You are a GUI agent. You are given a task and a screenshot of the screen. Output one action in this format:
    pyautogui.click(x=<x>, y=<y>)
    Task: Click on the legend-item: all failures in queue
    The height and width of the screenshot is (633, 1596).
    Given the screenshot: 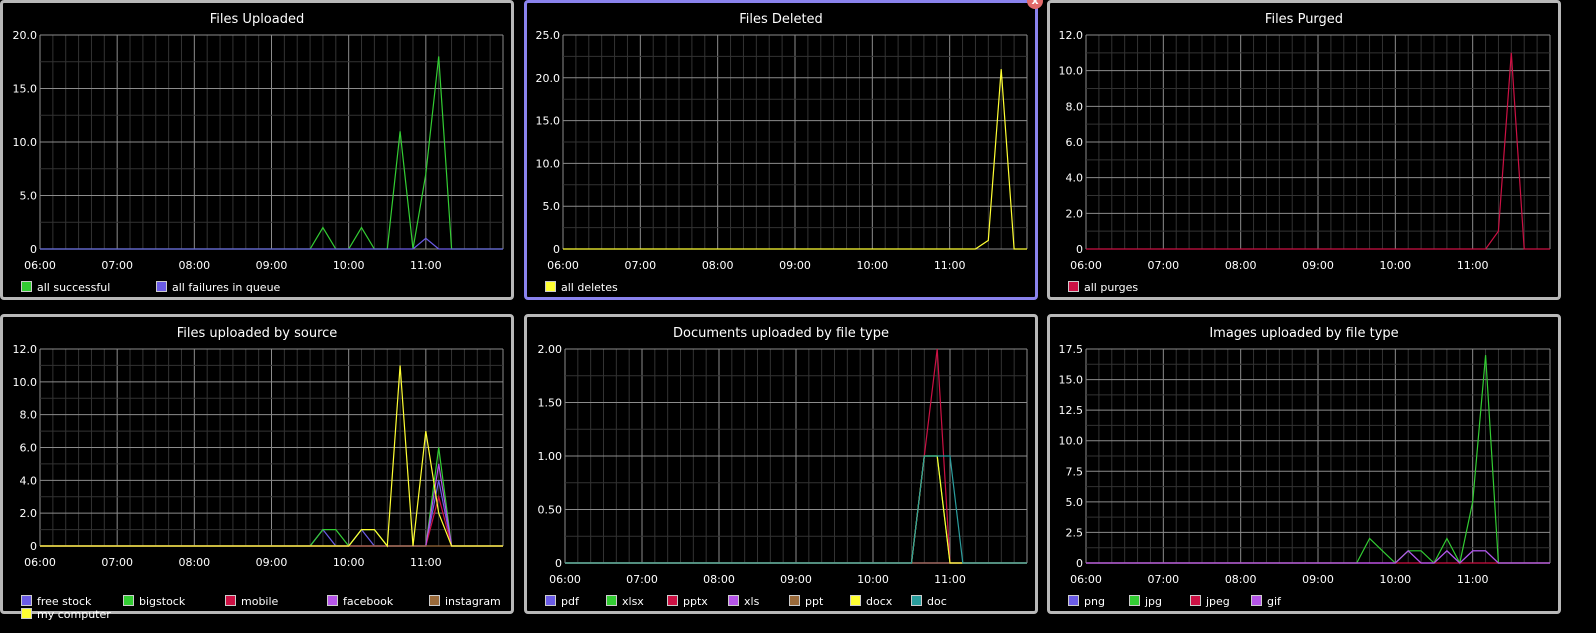 What is the action you would take?
    pyautogui.click(x=218, y=288)
    